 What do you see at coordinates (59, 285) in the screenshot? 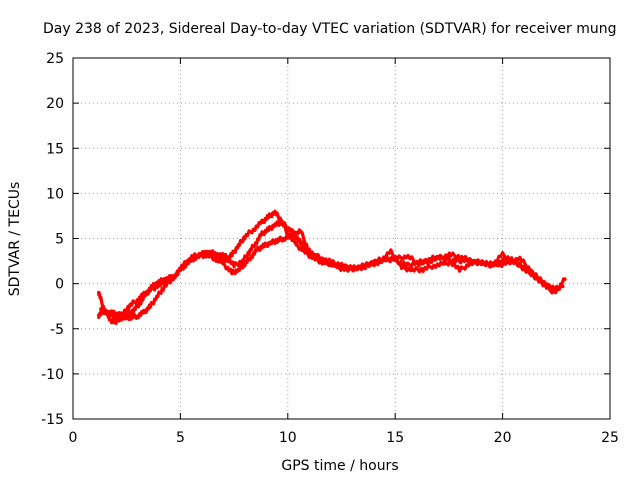
I see `y-tick-label: 0` at bounding box center [59, 285].